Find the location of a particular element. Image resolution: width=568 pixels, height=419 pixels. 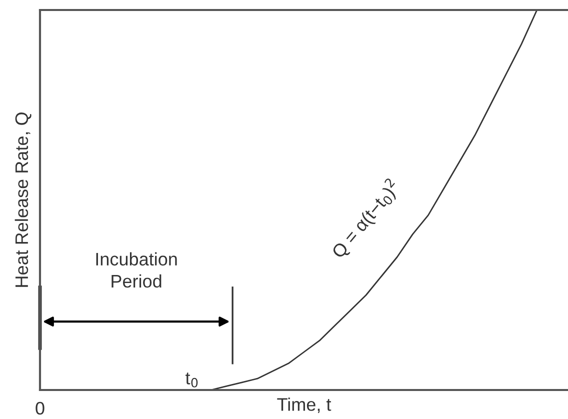

annotation: t$_{0}$ is located at coordinates (192, 380).